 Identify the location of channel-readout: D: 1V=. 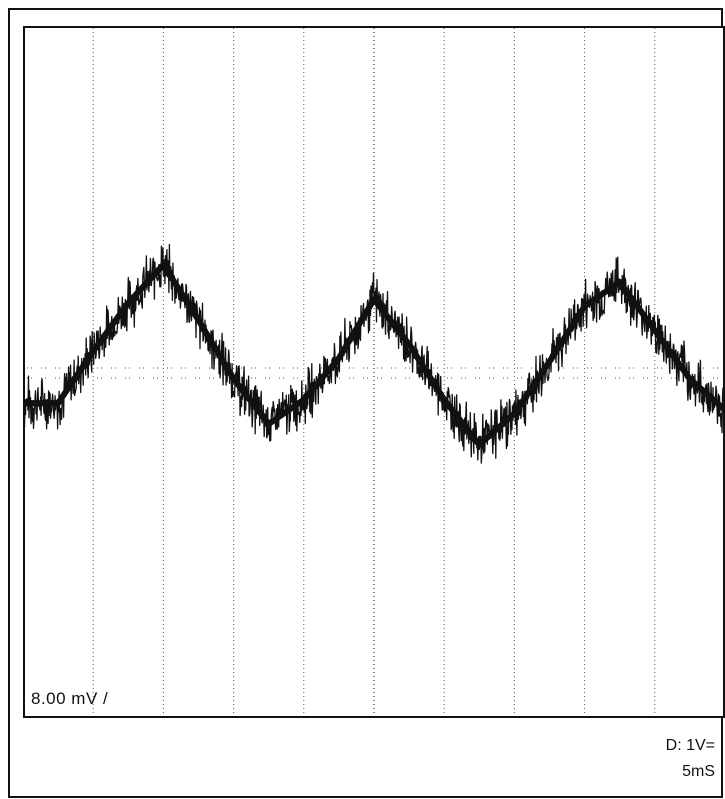
(690, 745).